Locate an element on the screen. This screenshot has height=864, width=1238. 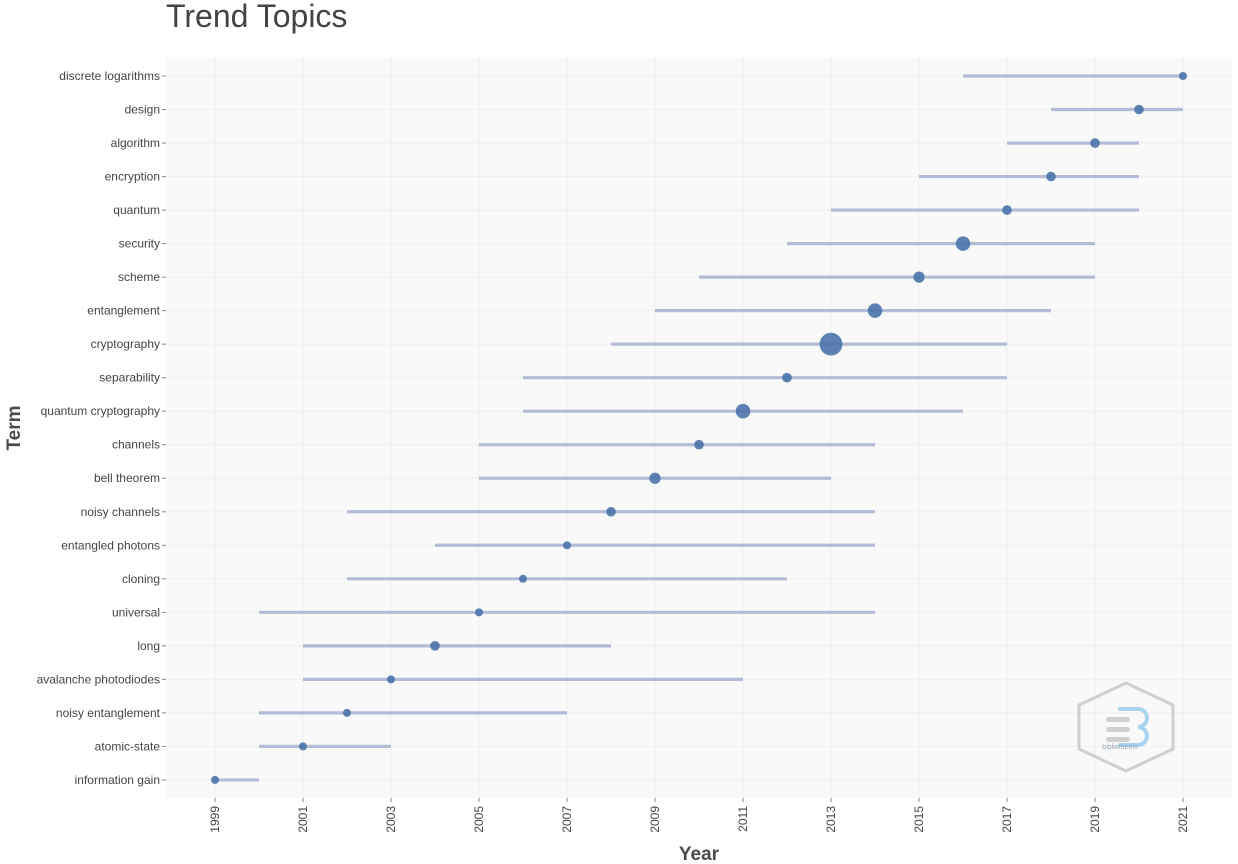
year-tick-label: 2005 is located at coordinates (479, 819).